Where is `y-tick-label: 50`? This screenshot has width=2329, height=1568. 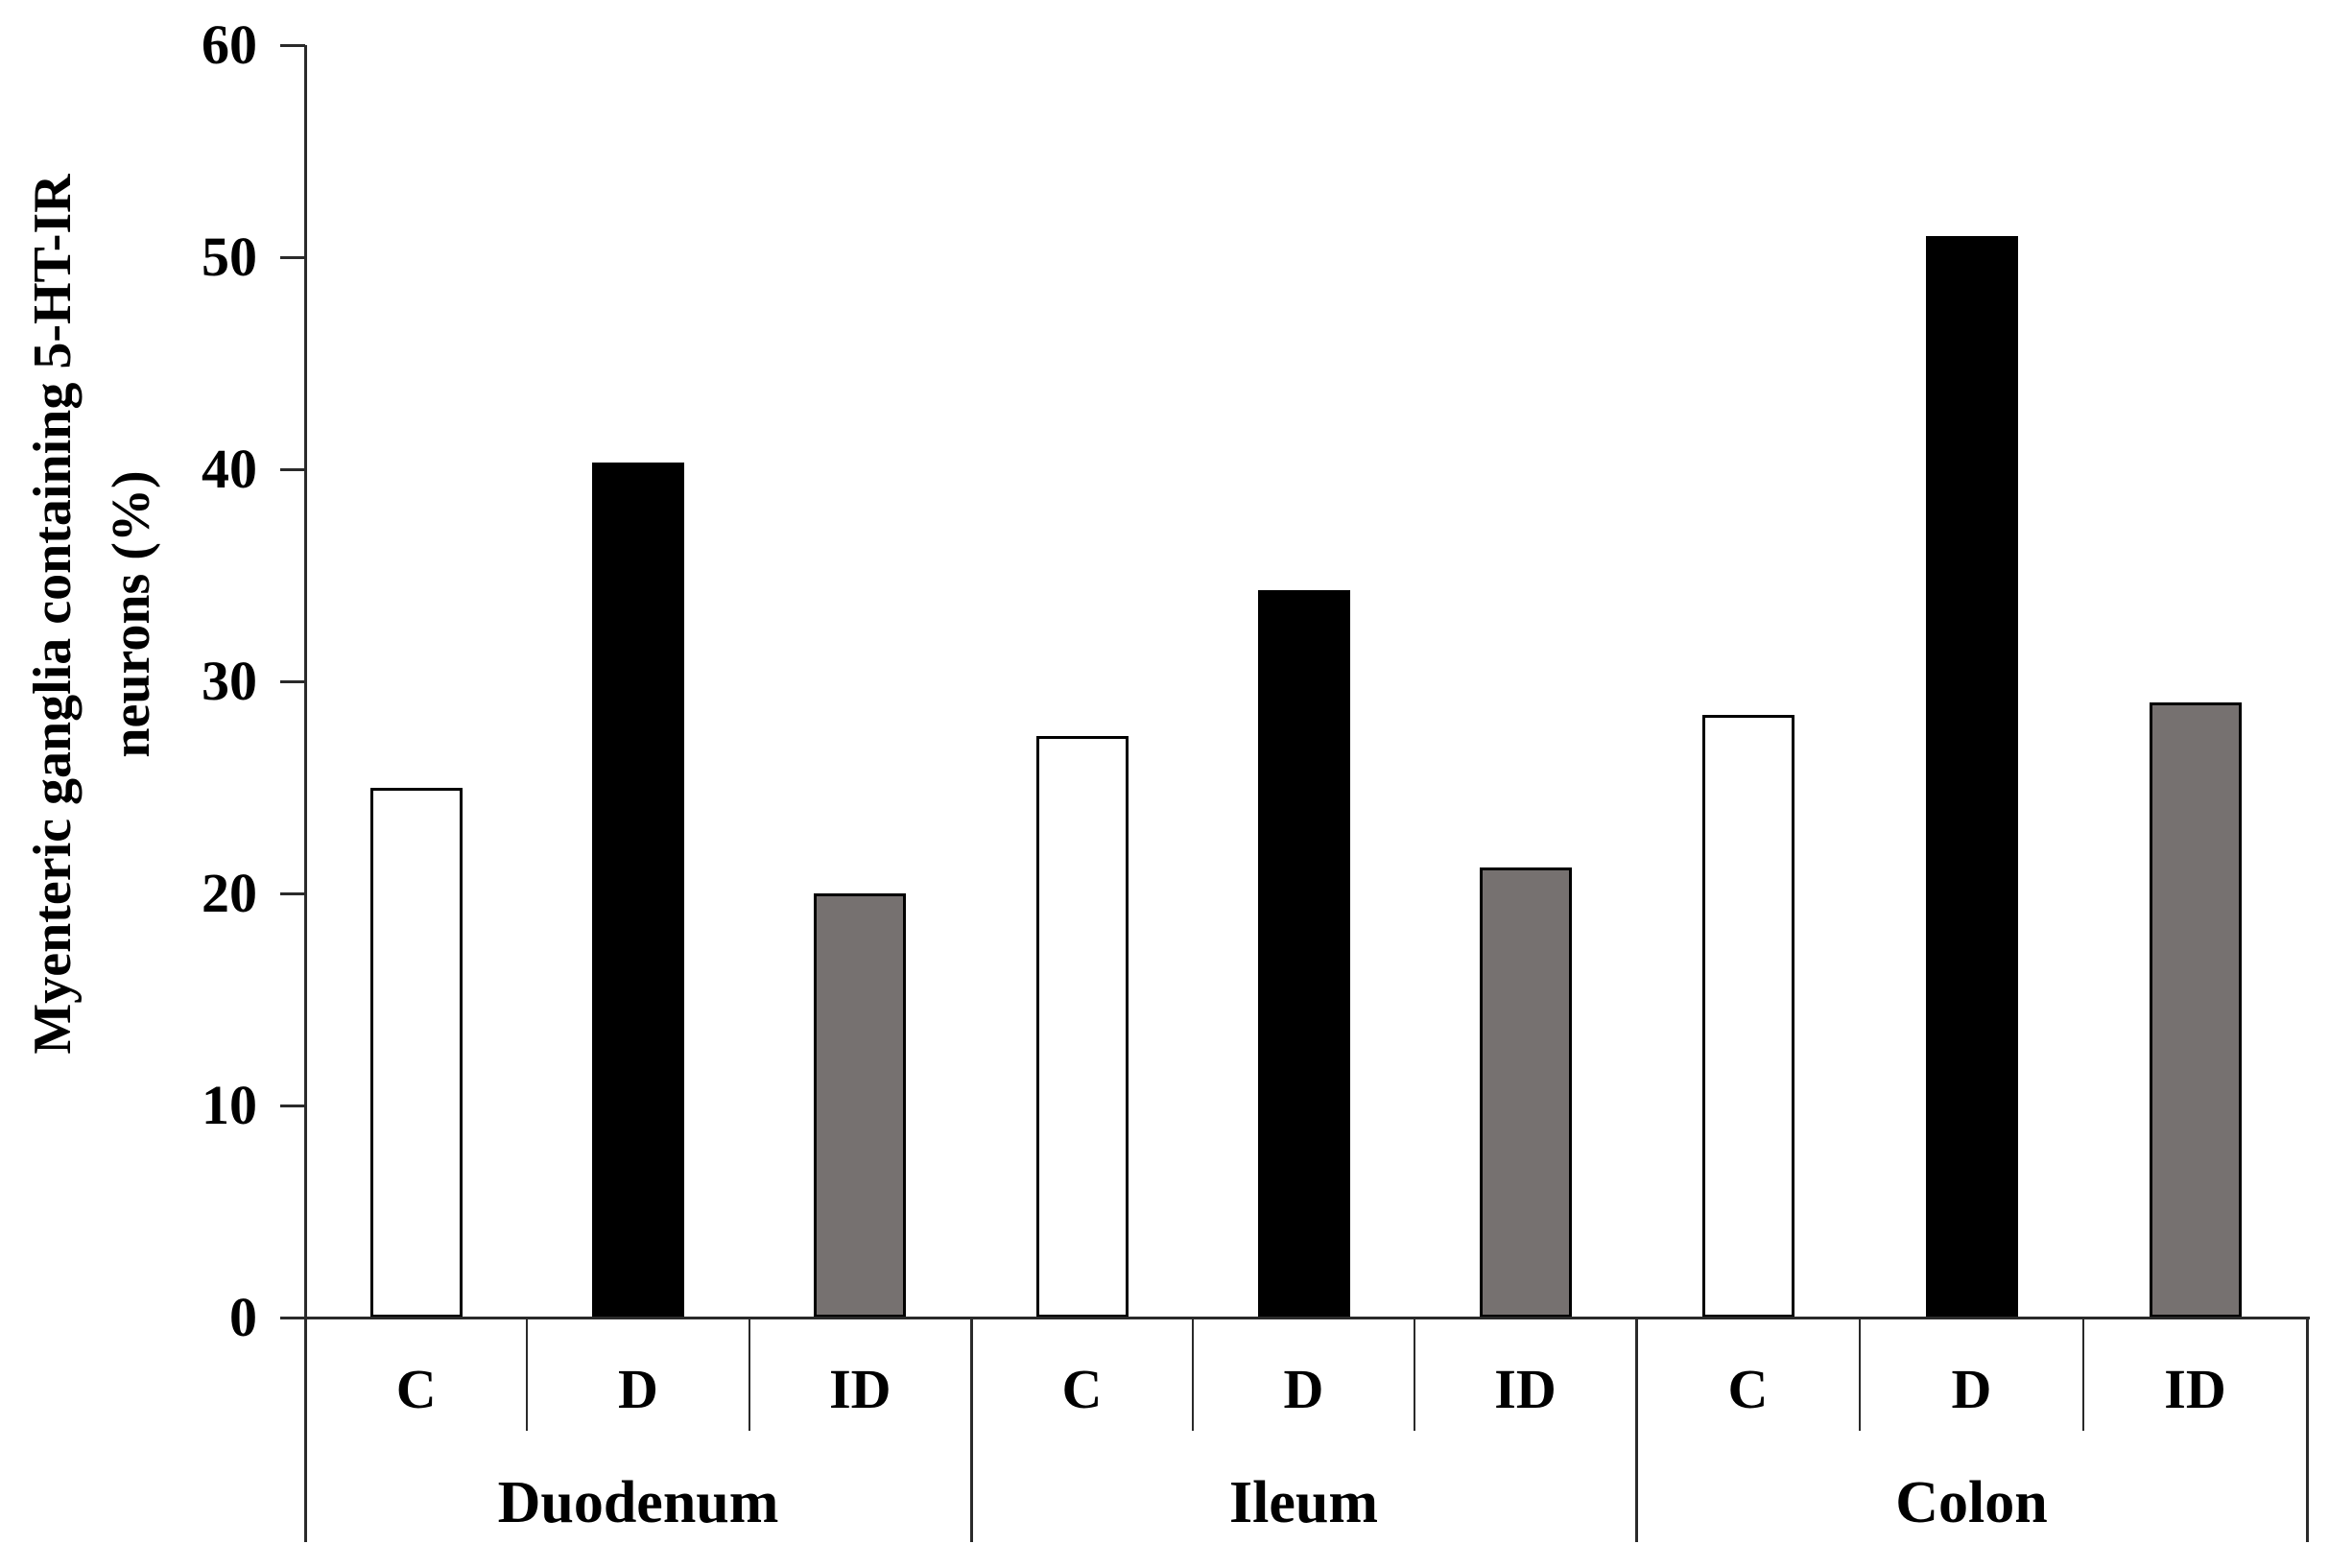 y-tick-label: 50 is located at coordinates (230, 257).